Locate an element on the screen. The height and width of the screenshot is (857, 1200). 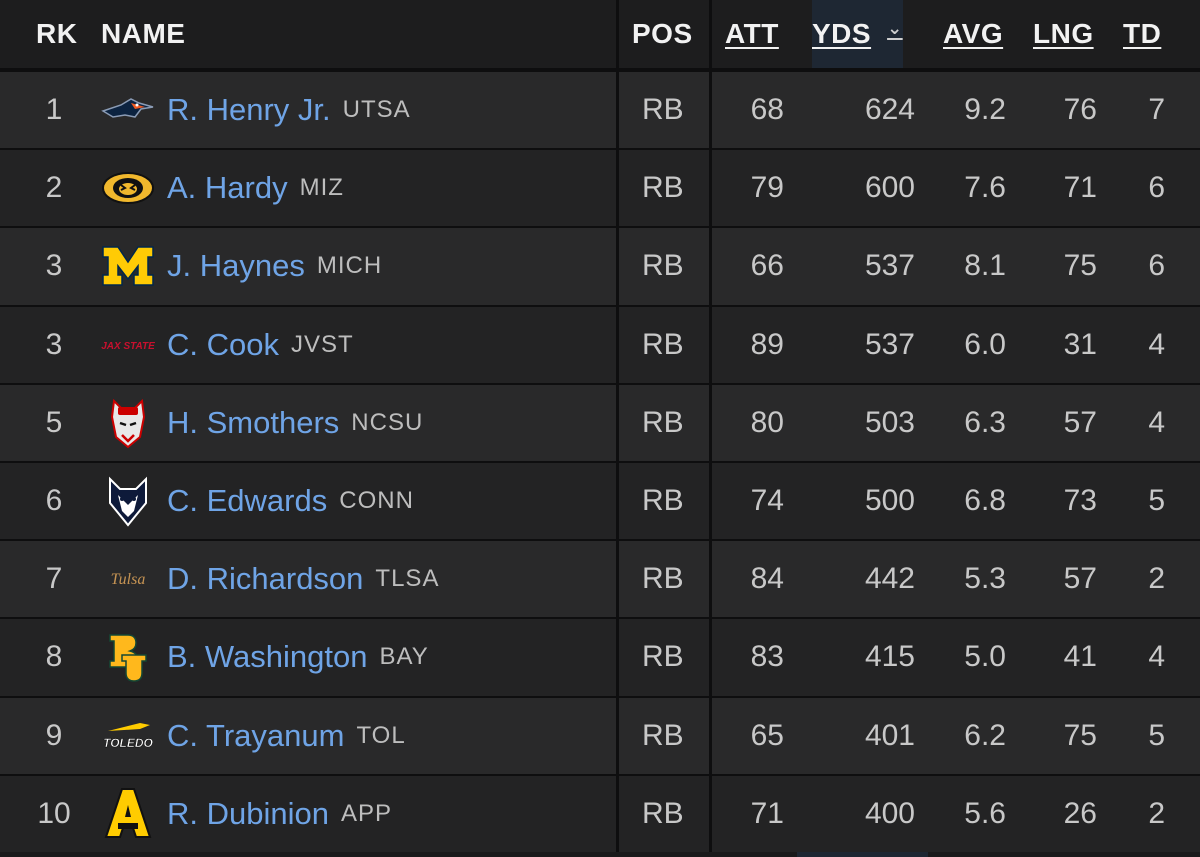
header-yds-label: YDS is located at coordinates (842, 33).